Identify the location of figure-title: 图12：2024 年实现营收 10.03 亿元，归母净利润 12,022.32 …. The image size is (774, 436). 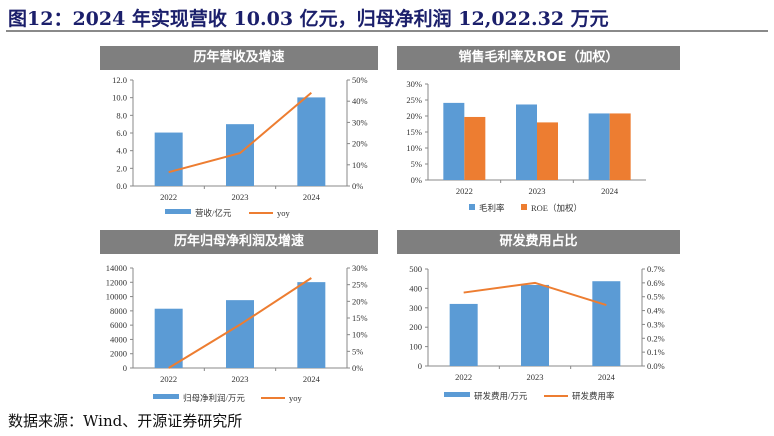
(308, 19).